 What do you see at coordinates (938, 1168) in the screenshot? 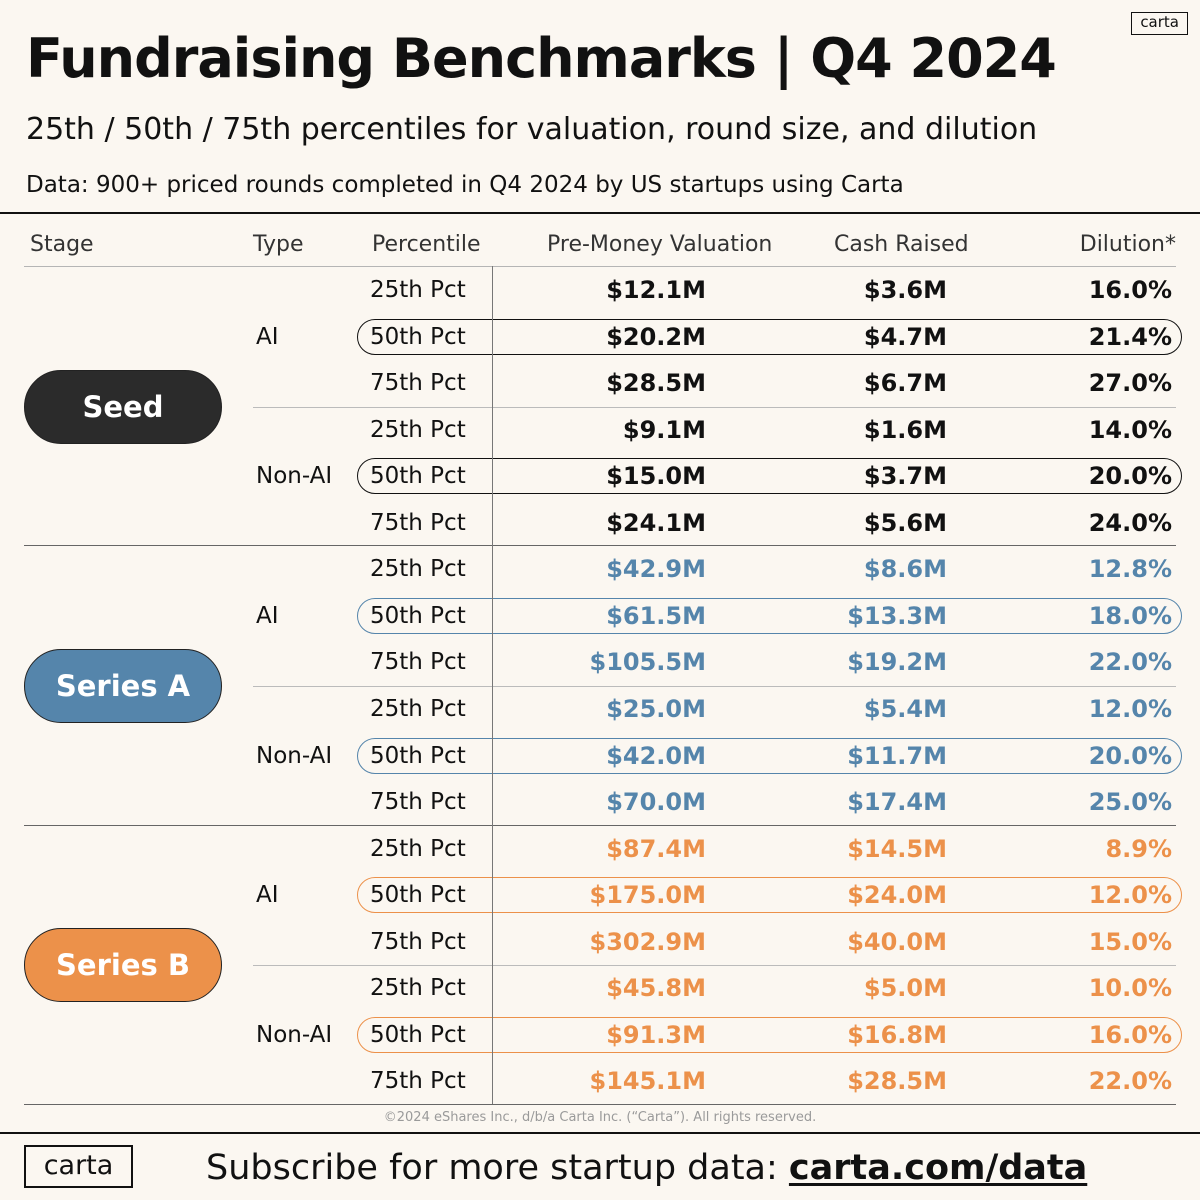
I see `subscribe-link: carta.com/data` at bounding box center [938, 1168].